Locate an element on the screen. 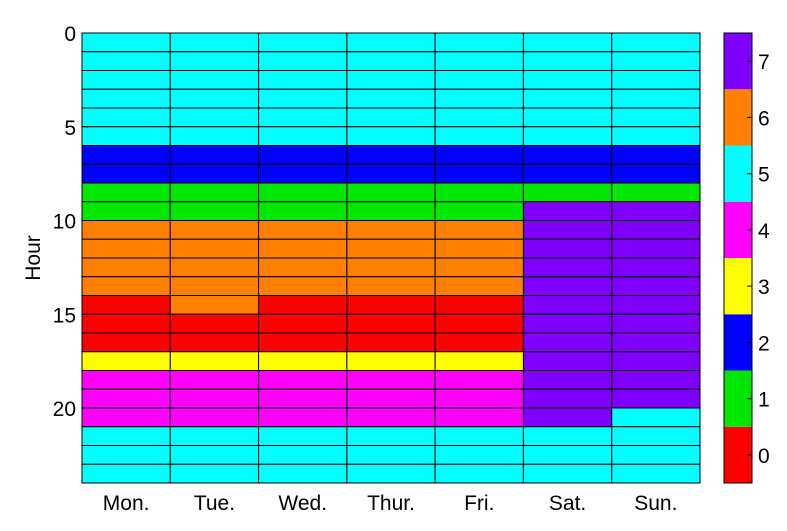  y-axis-ticks: 0 5 10 15 20 is located at coordinates (70, 222).